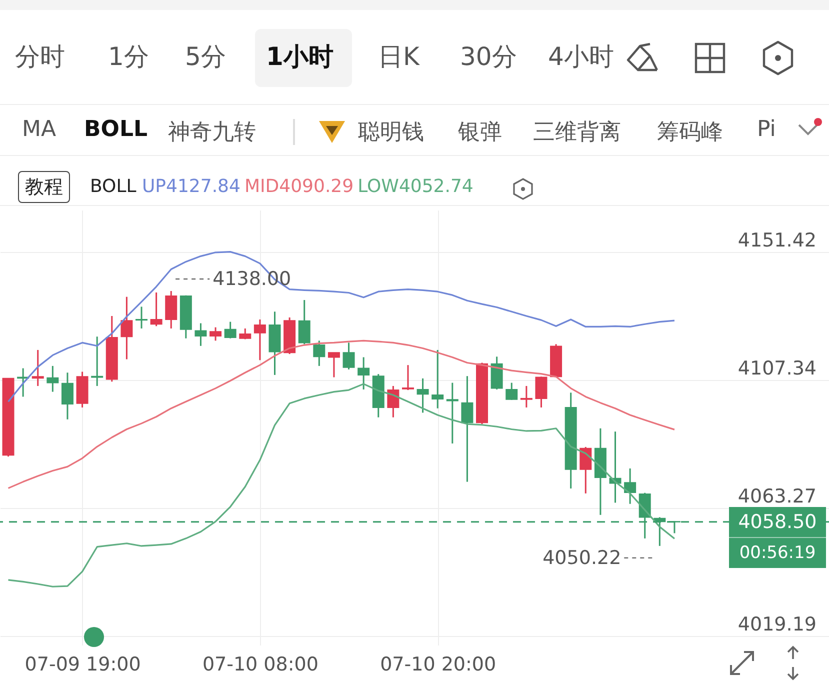 This screenshot has height=697, width=829. I want to click on legend-title: BOLL, so click(114, 186).